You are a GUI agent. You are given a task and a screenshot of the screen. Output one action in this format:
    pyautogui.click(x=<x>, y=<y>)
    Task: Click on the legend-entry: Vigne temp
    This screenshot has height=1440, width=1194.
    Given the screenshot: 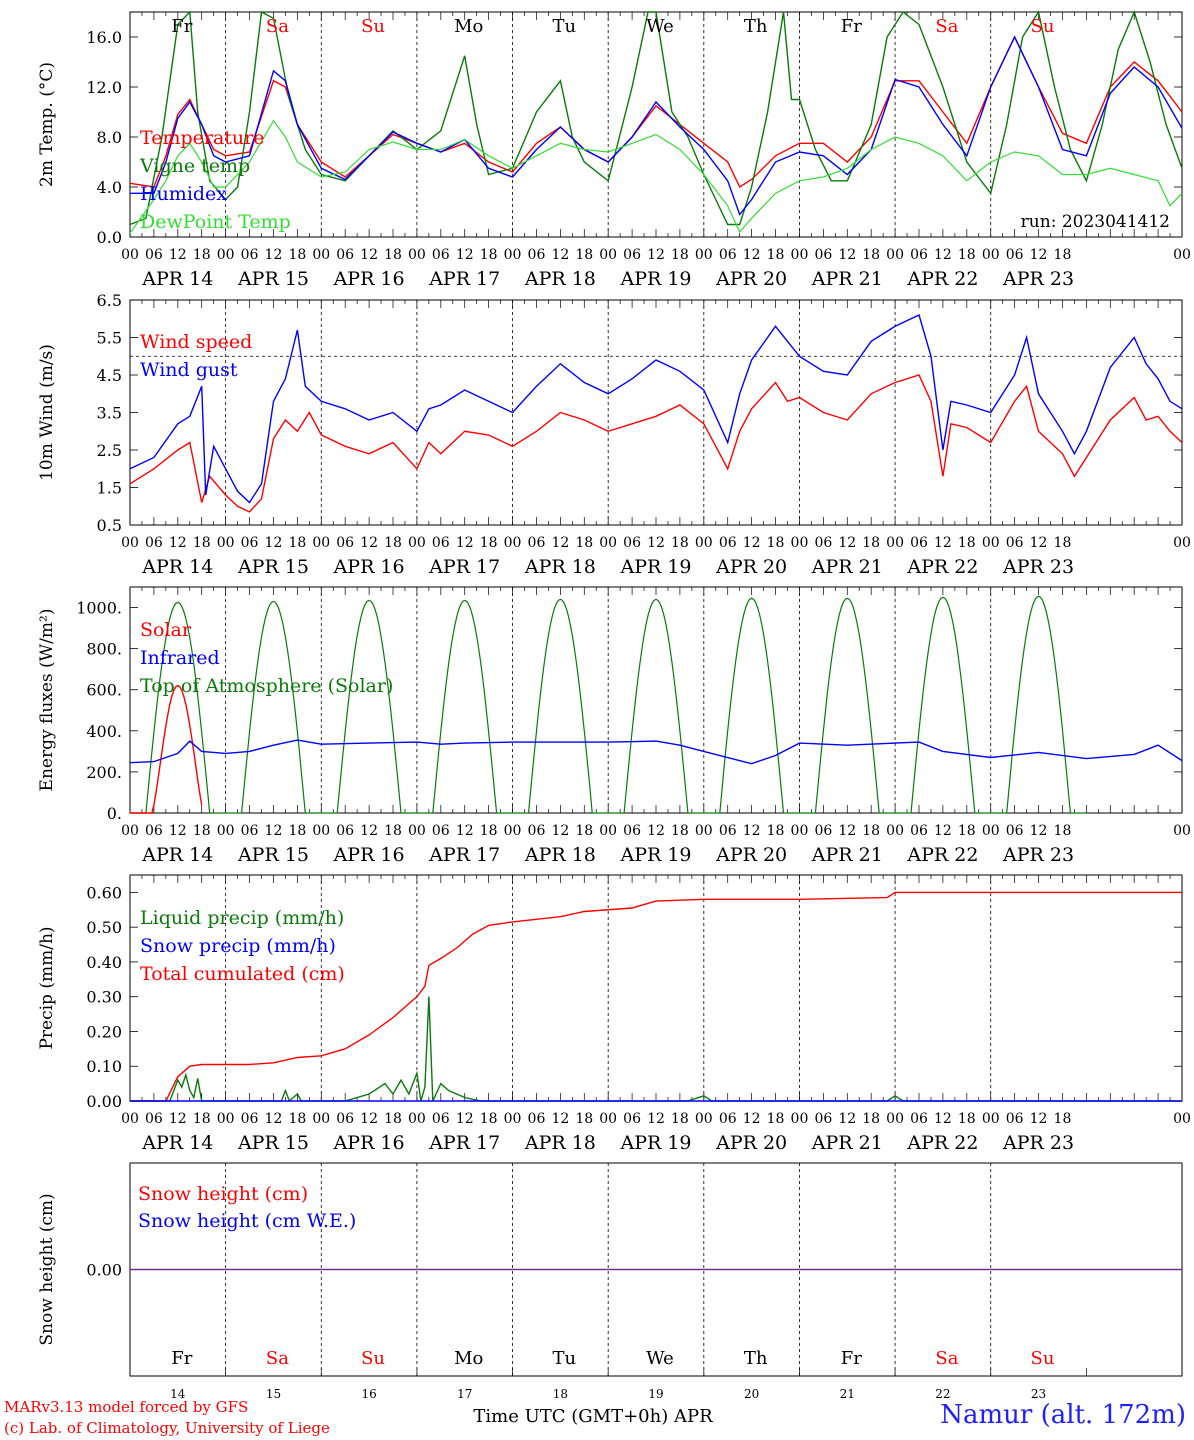 What is the action you would take?
    pyautogui.click(x=194, y=166)
    